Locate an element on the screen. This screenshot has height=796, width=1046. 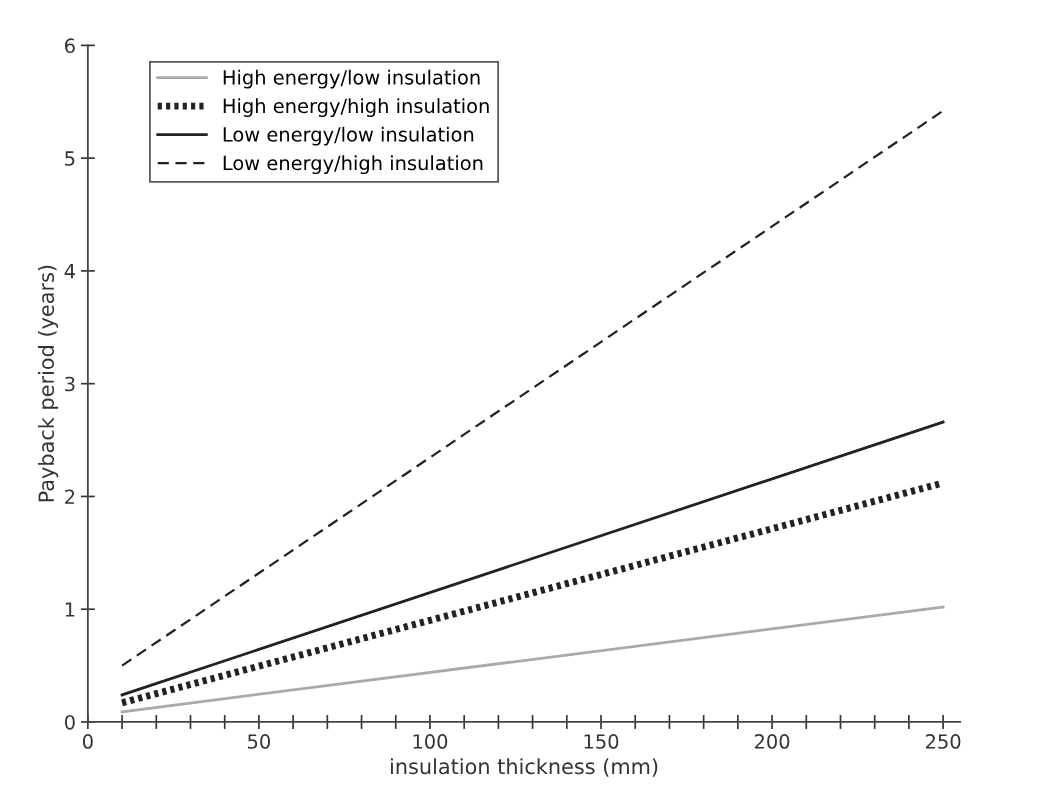
y-tick-label: 5 is located at coordinates (70, 158).